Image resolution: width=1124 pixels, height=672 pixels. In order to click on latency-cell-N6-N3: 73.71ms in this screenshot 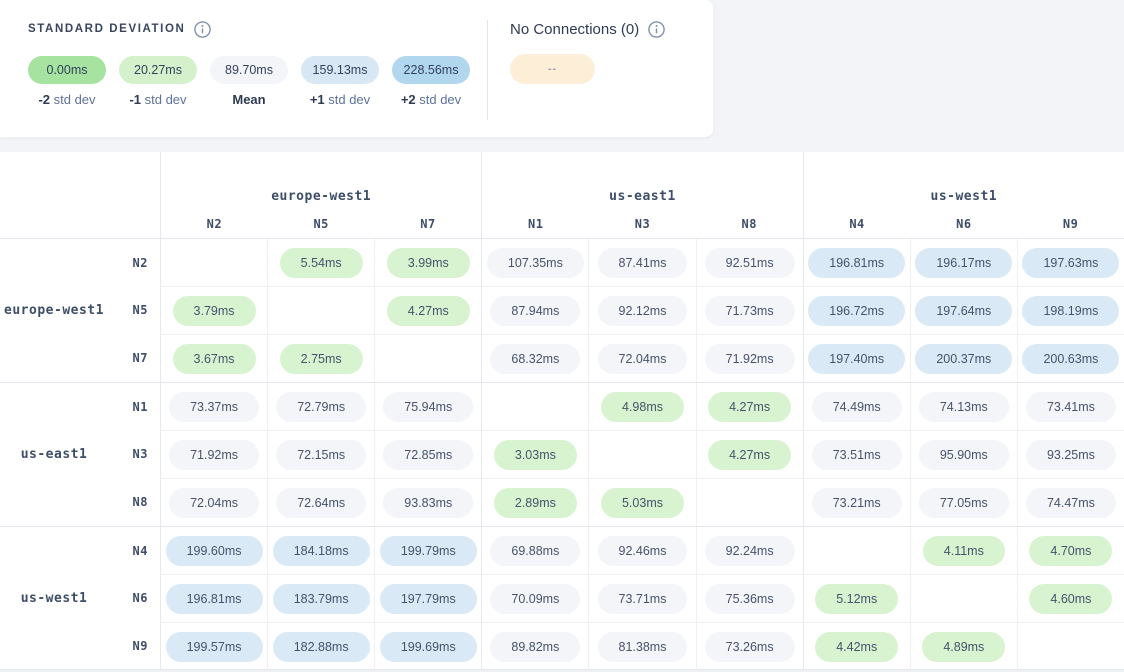, I will do `click(642, 598)`.